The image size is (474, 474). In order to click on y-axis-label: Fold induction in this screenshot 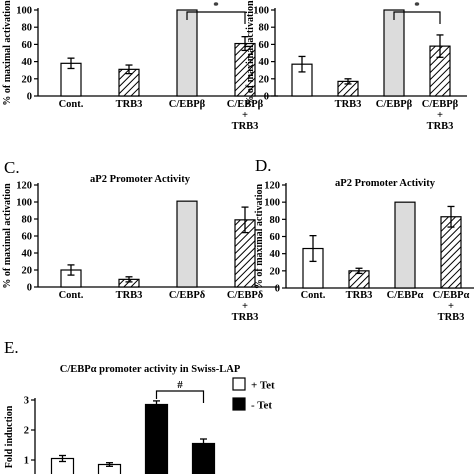, I will do `click(9, 436)`.